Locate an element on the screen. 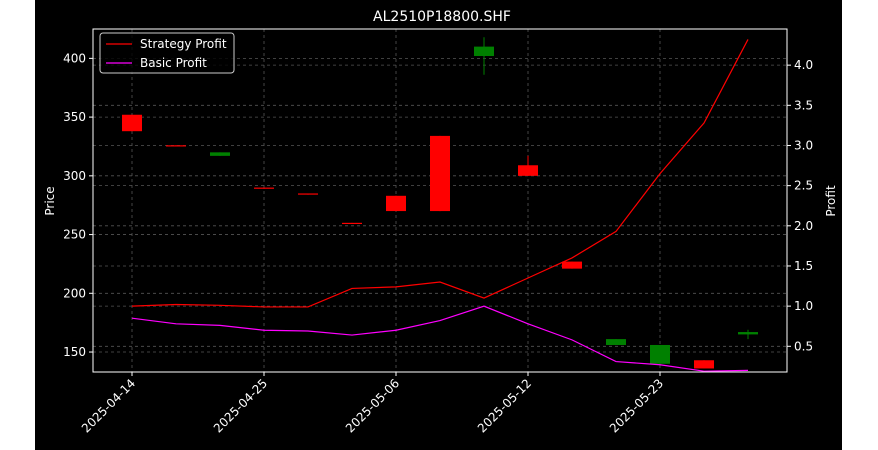  y-right-tick-label: 2.0 is located at coordinates (803, 226).